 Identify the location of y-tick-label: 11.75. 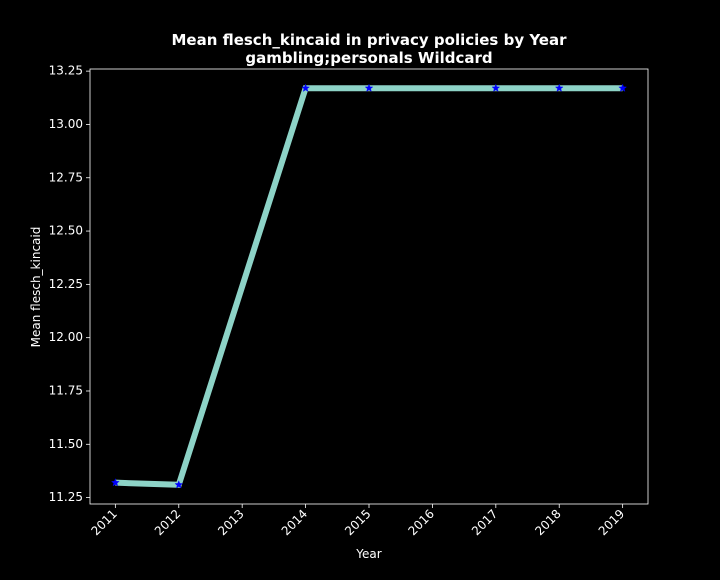
(66, 390).